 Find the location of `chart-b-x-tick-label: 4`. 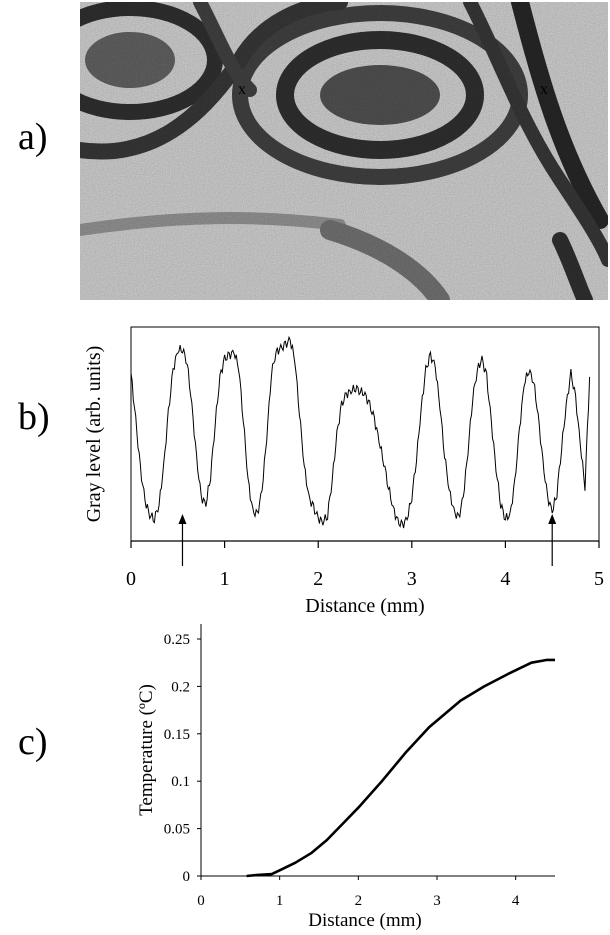

chart-b-x-tick-label: 4 is located at coordinates (505, 579).